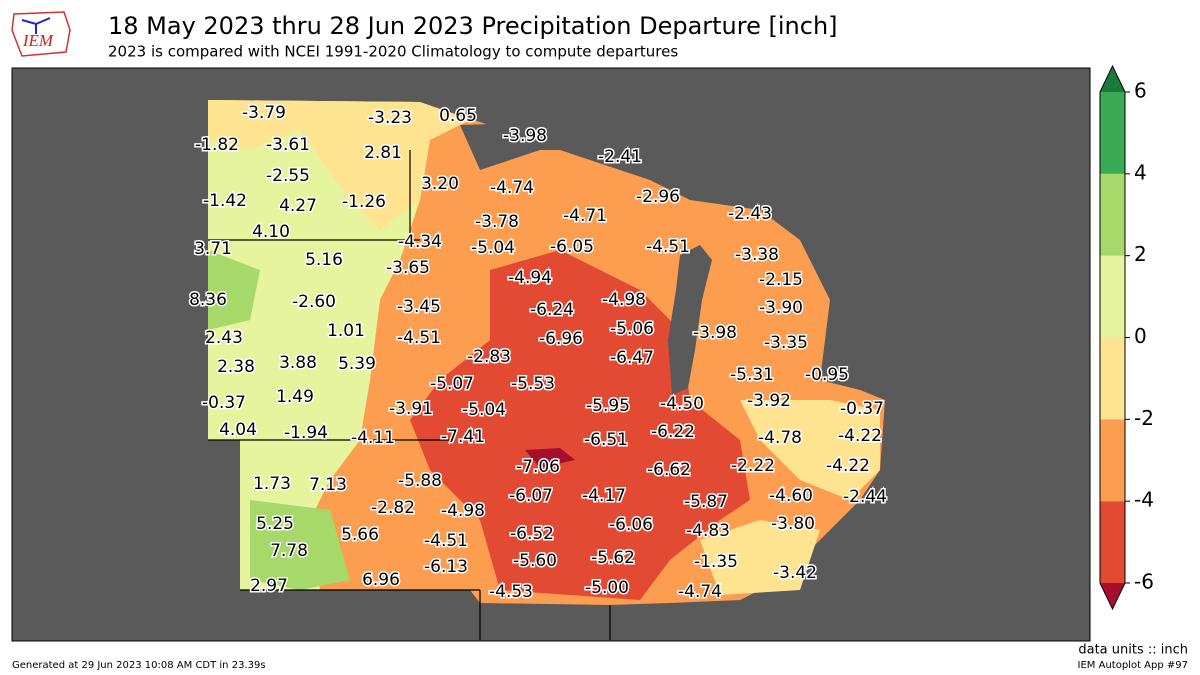  What do you see at coordinates (497, 222) in the screenshot?
I see `station-value: -3.78` at bounding box center [497, 222].